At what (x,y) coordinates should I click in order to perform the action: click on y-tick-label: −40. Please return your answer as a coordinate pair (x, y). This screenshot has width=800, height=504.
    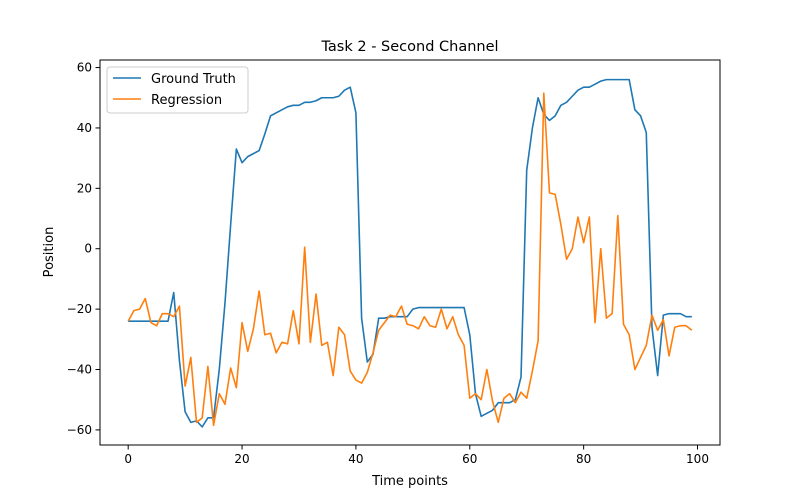
    Looking at the image, I should click on (79, 370).